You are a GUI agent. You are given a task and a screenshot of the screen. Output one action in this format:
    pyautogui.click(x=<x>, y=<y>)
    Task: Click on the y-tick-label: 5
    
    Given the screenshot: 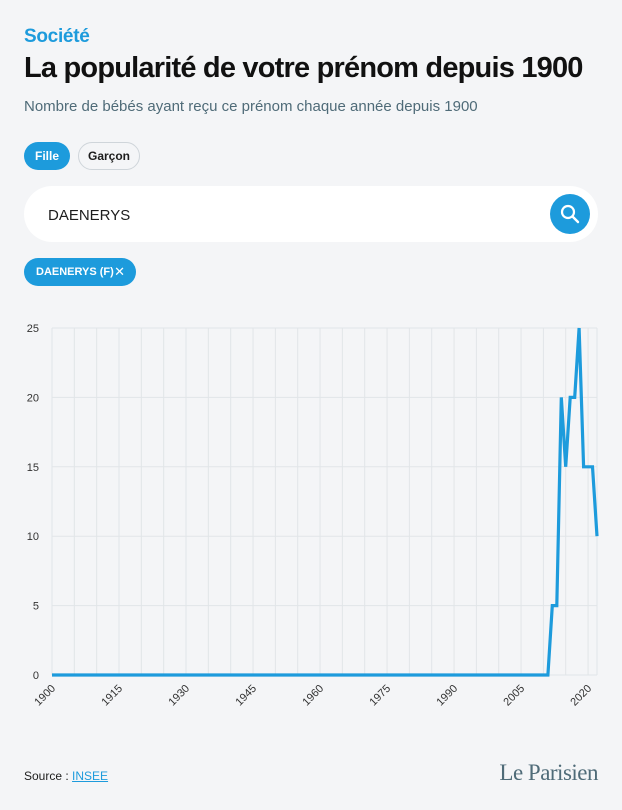 What is the action you would take?
    pyautogui.click(x=36, y=607)
    